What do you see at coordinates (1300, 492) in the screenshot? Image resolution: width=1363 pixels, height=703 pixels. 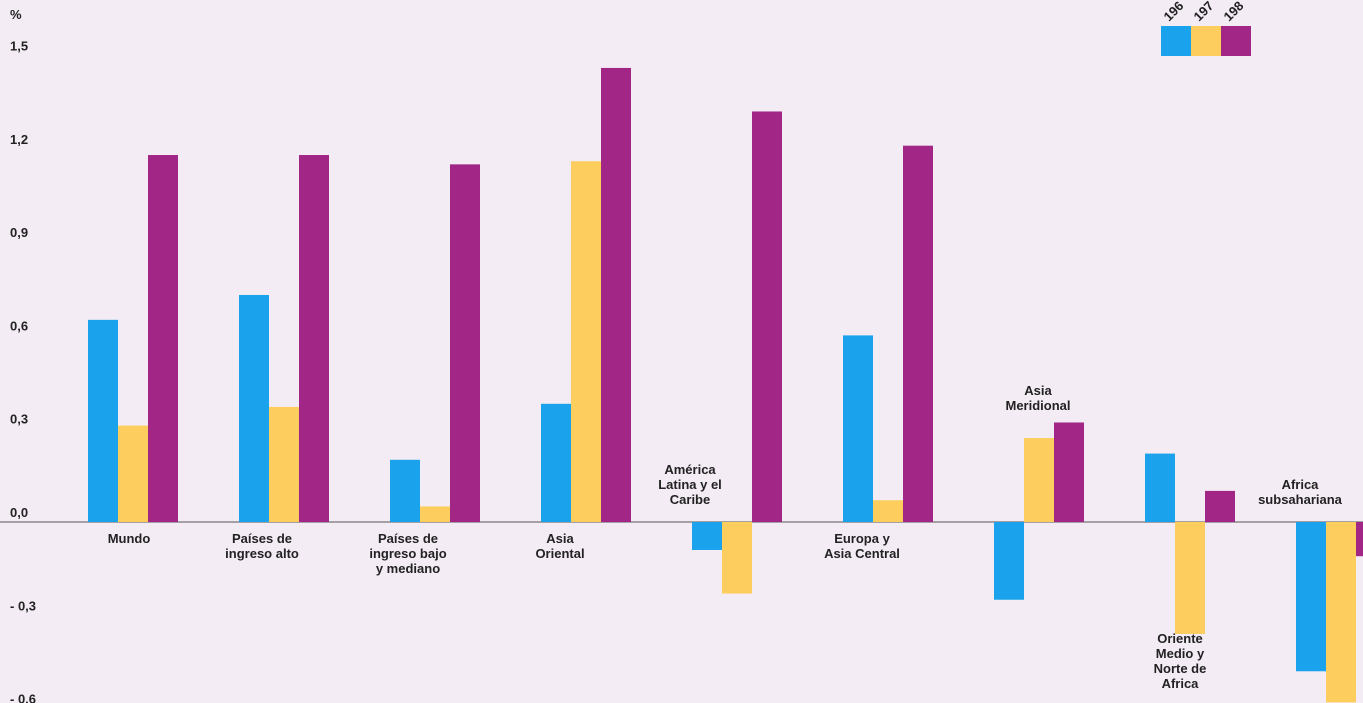 I see `category-label: Africa subsahariana` at bounding box center [1300, 492].